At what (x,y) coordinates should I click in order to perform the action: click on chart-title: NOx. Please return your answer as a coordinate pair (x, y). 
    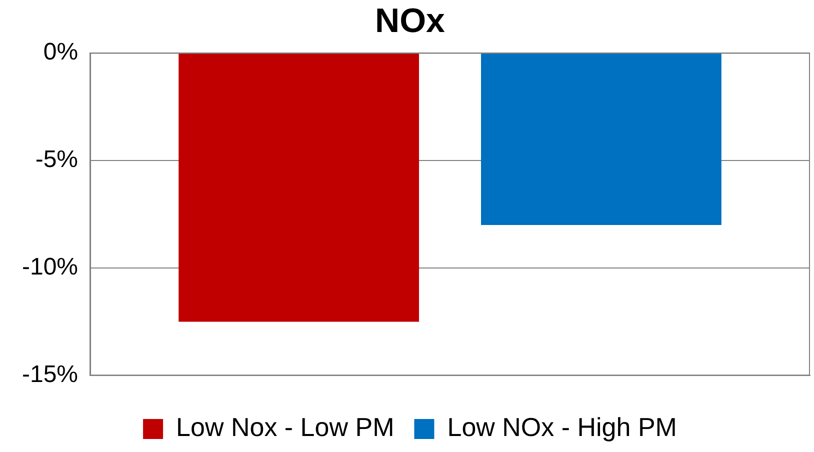
    Looking at the image, I should click on (410, 21).